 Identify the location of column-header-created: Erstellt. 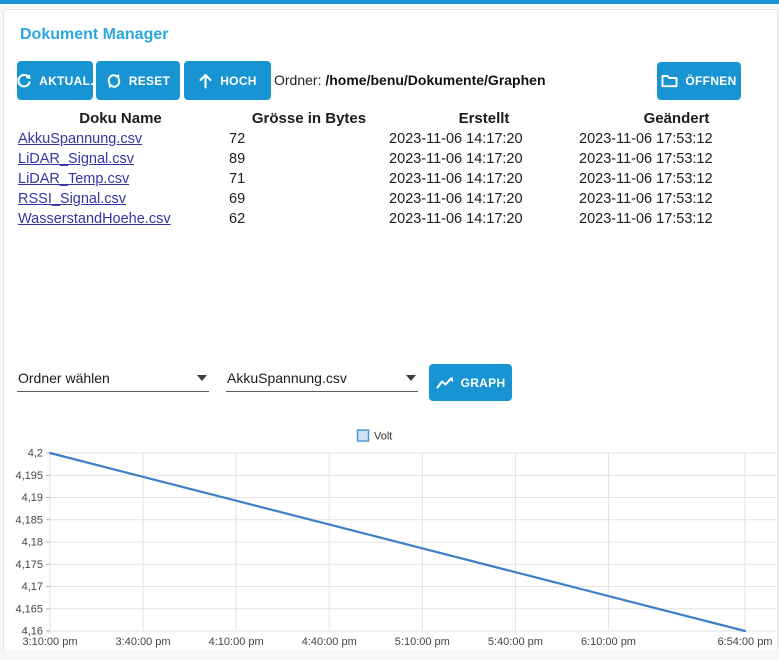
(484, 118).